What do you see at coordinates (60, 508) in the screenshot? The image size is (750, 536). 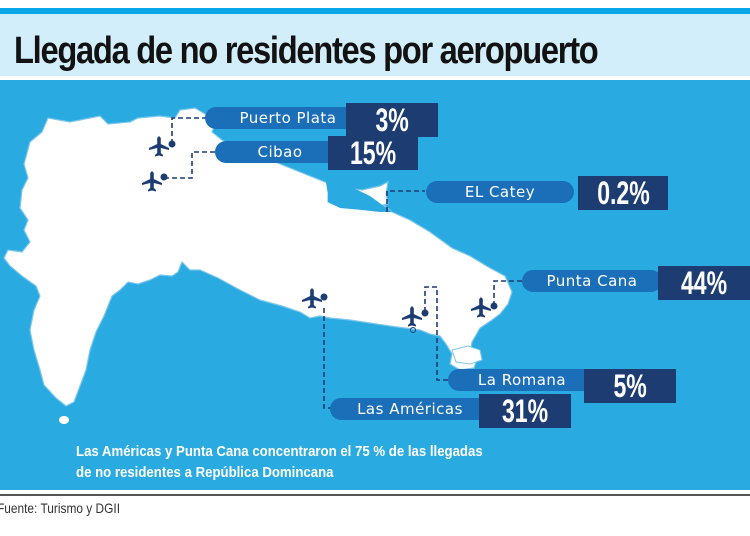 I see `source-credit: Fuente: Turismo y DGII` at bounding box center [60, 508].